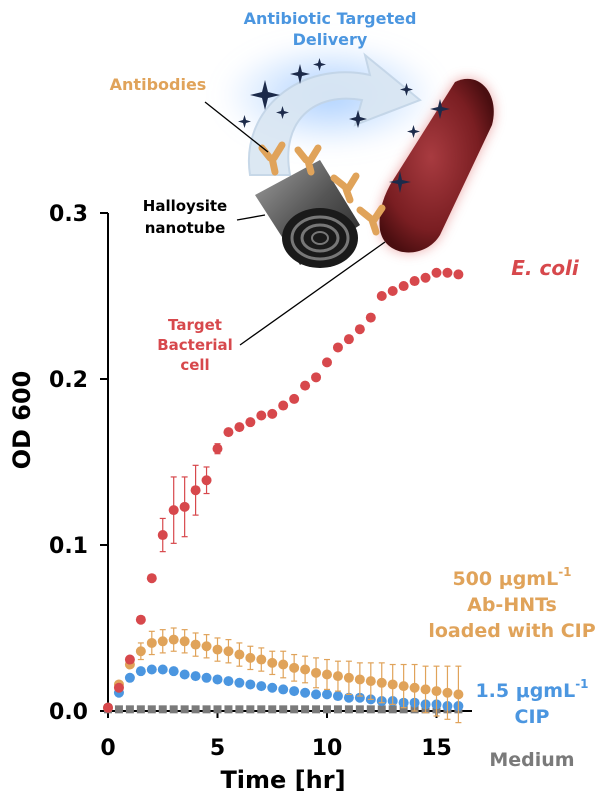 The width and height of the screenshot is (600, 806). What do you see at coordinates (334, 114) in the screenshot?
I see `delivery-arrow-icon` at bounding box center [334, 114].